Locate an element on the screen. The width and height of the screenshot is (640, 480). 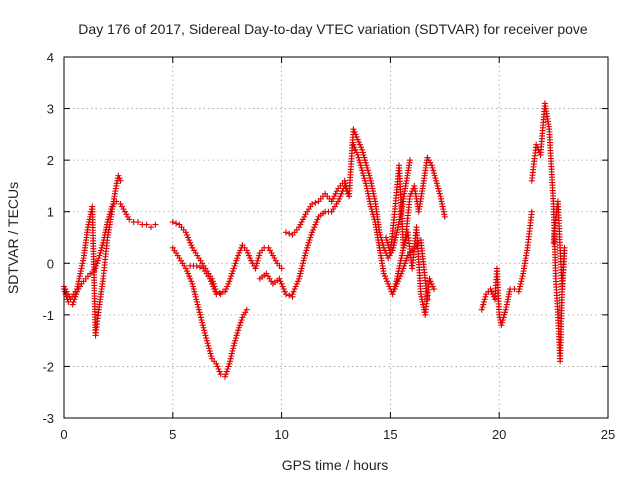
series-pove-track-g is located at coordinates (347, 194).